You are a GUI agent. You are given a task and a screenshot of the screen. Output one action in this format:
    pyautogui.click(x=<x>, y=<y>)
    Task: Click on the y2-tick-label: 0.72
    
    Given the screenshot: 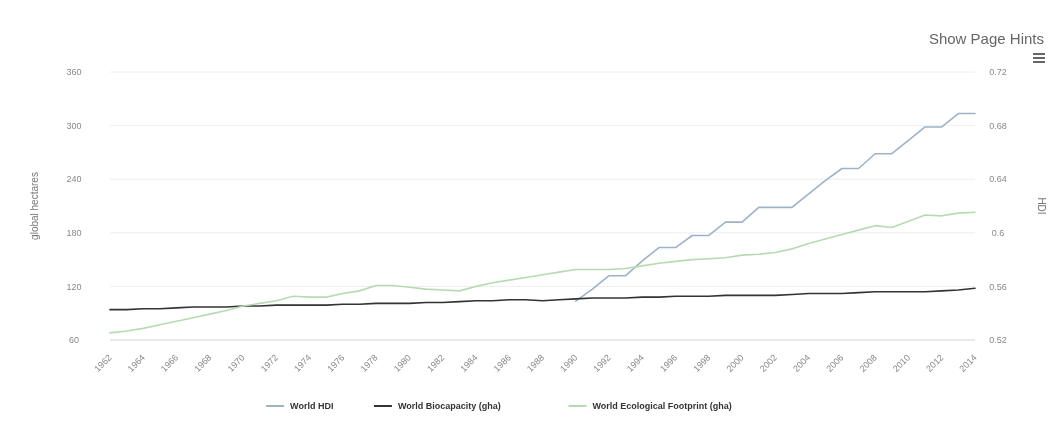 What is the action you would take?
    pyautogui.click(x=998, y=72)
    